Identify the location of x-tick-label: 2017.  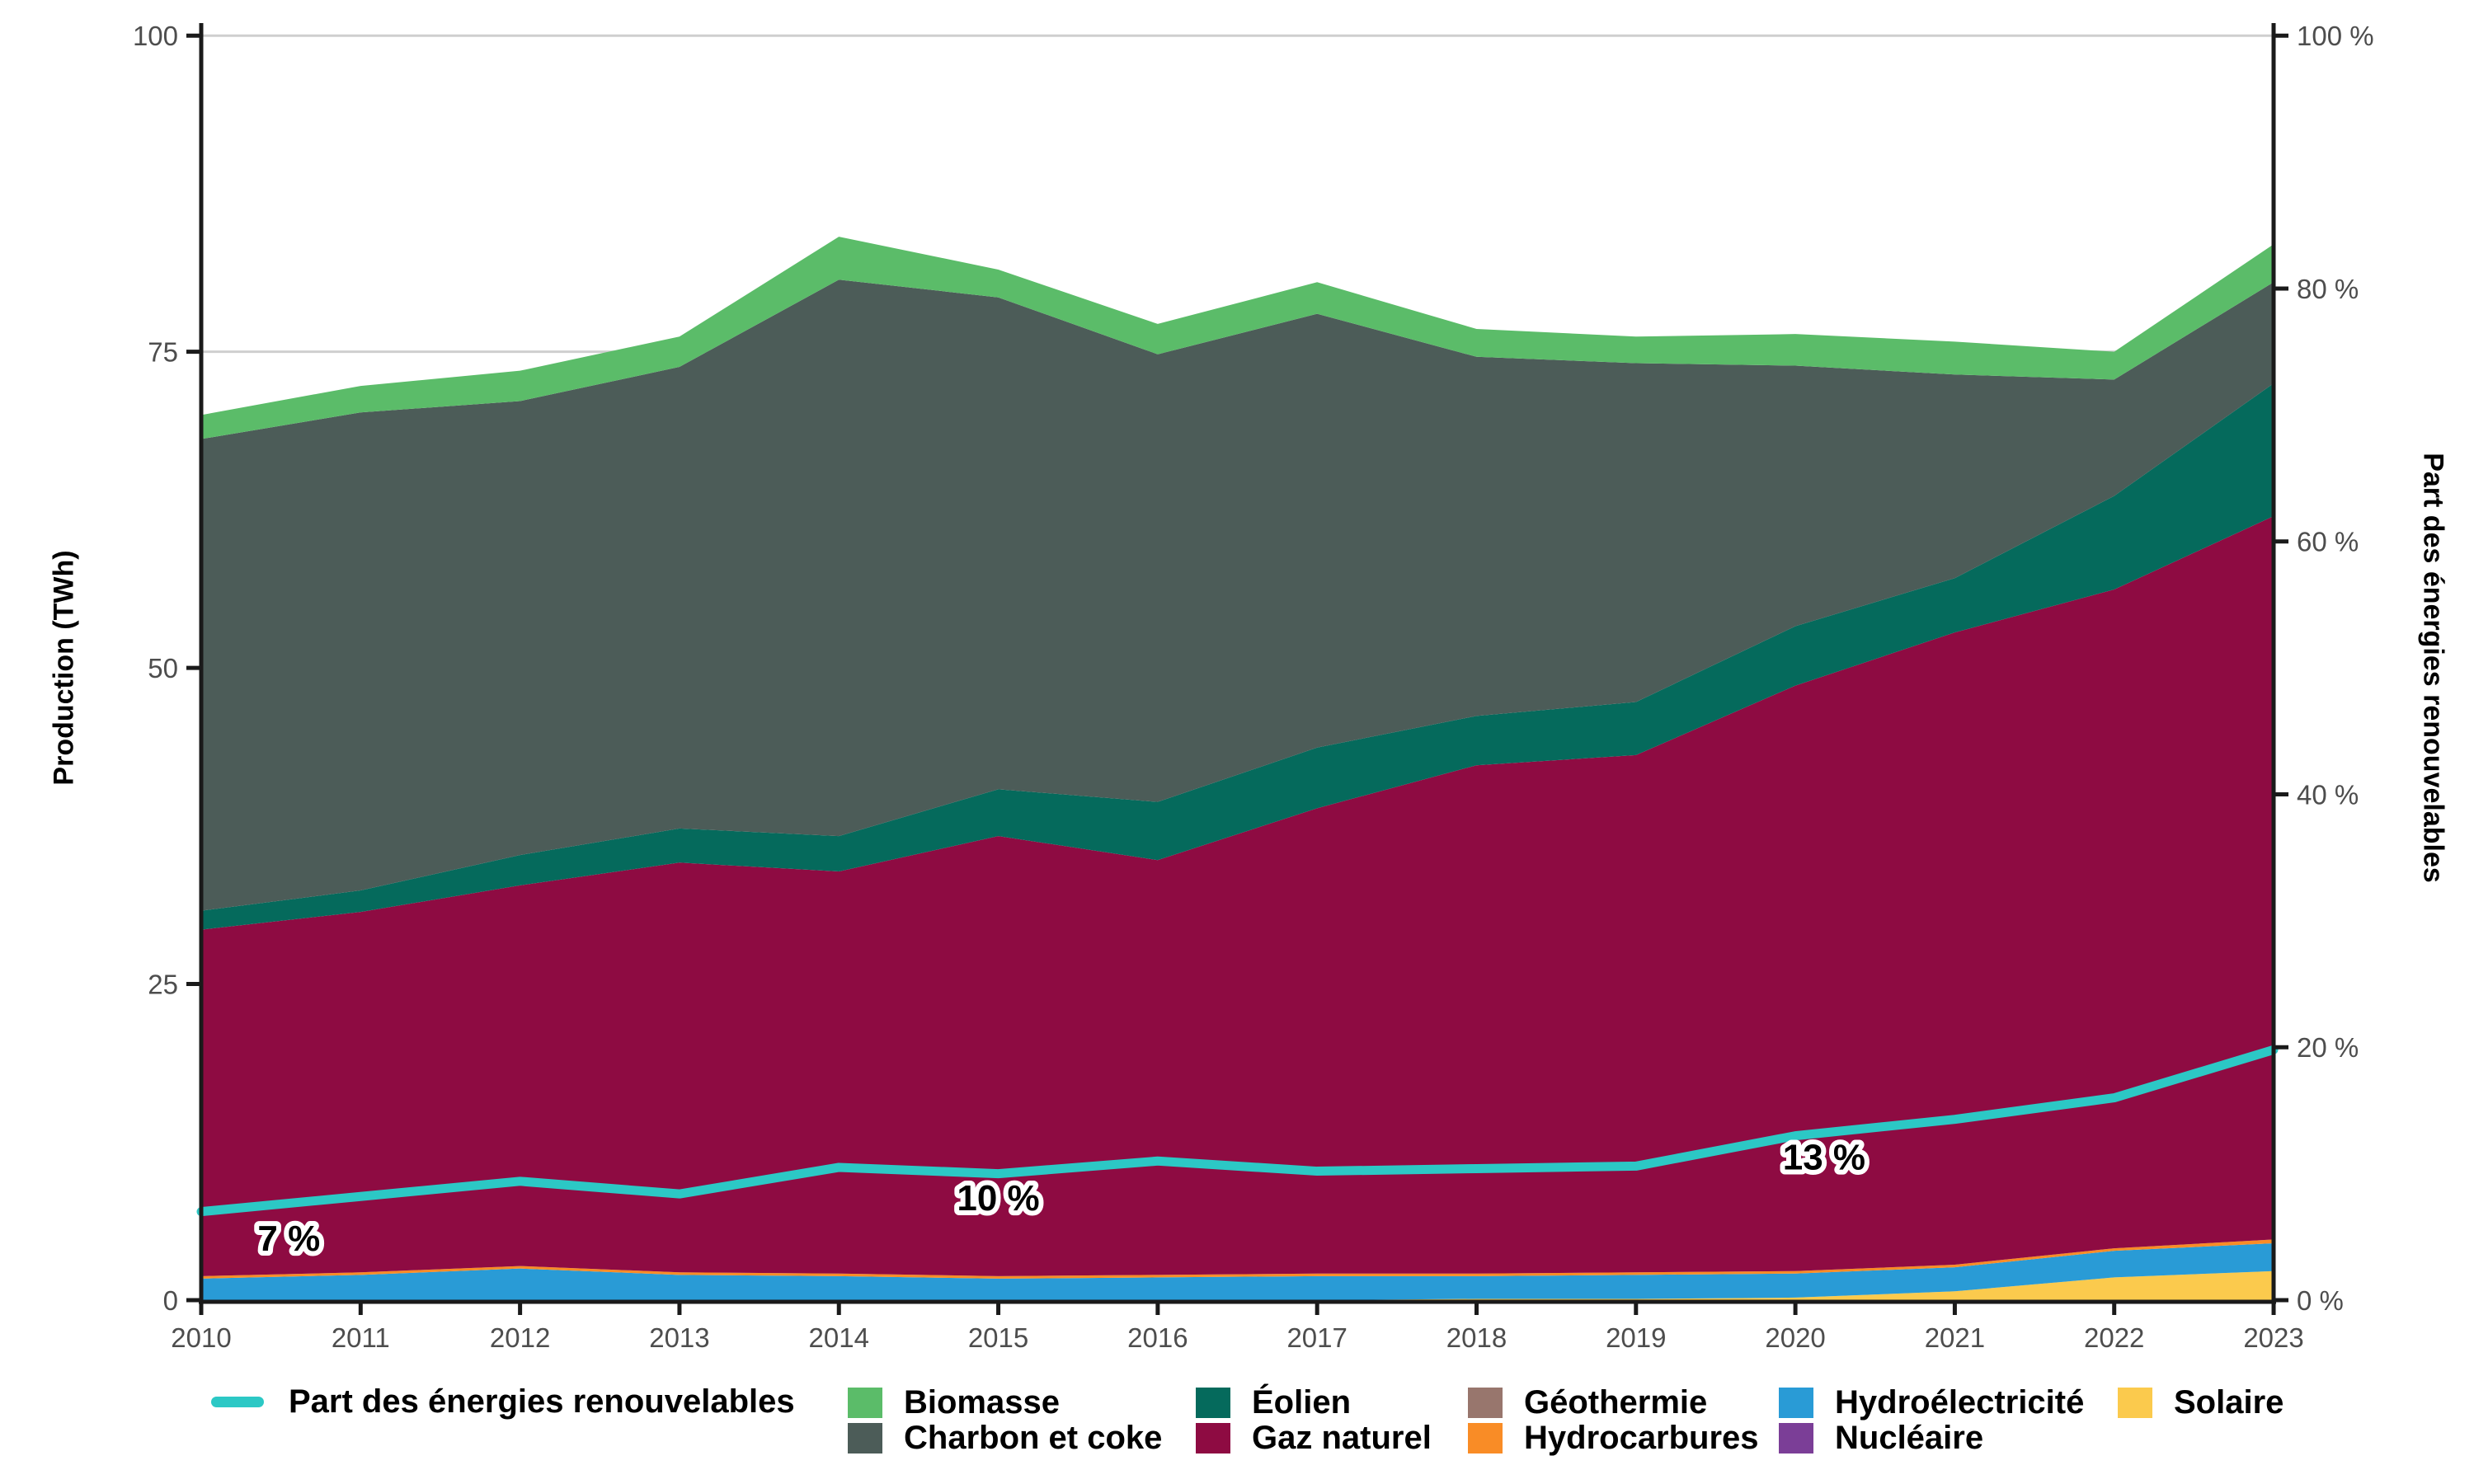
(1316, 1337).